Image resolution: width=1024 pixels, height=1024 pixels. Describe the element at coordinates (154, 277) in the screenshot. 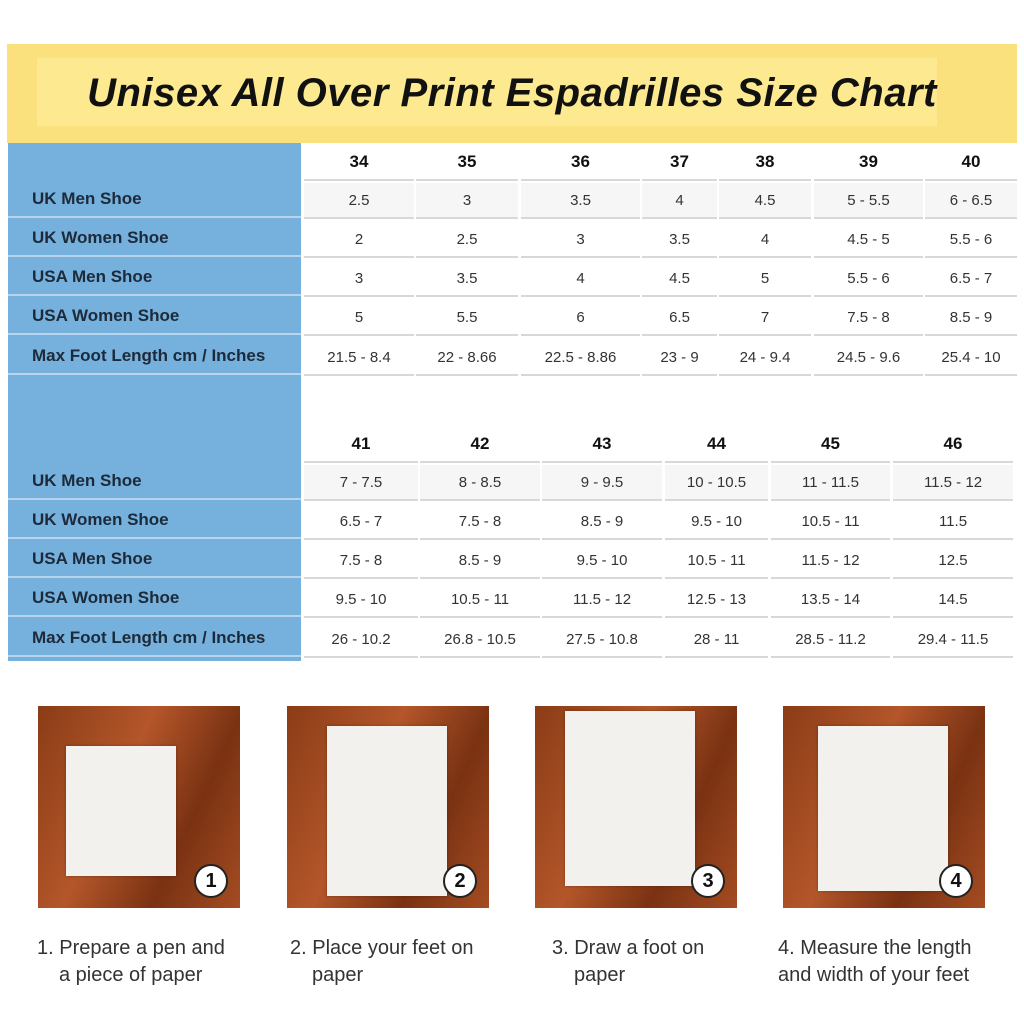

I see `row-label: USA Men Shoe` at that location.